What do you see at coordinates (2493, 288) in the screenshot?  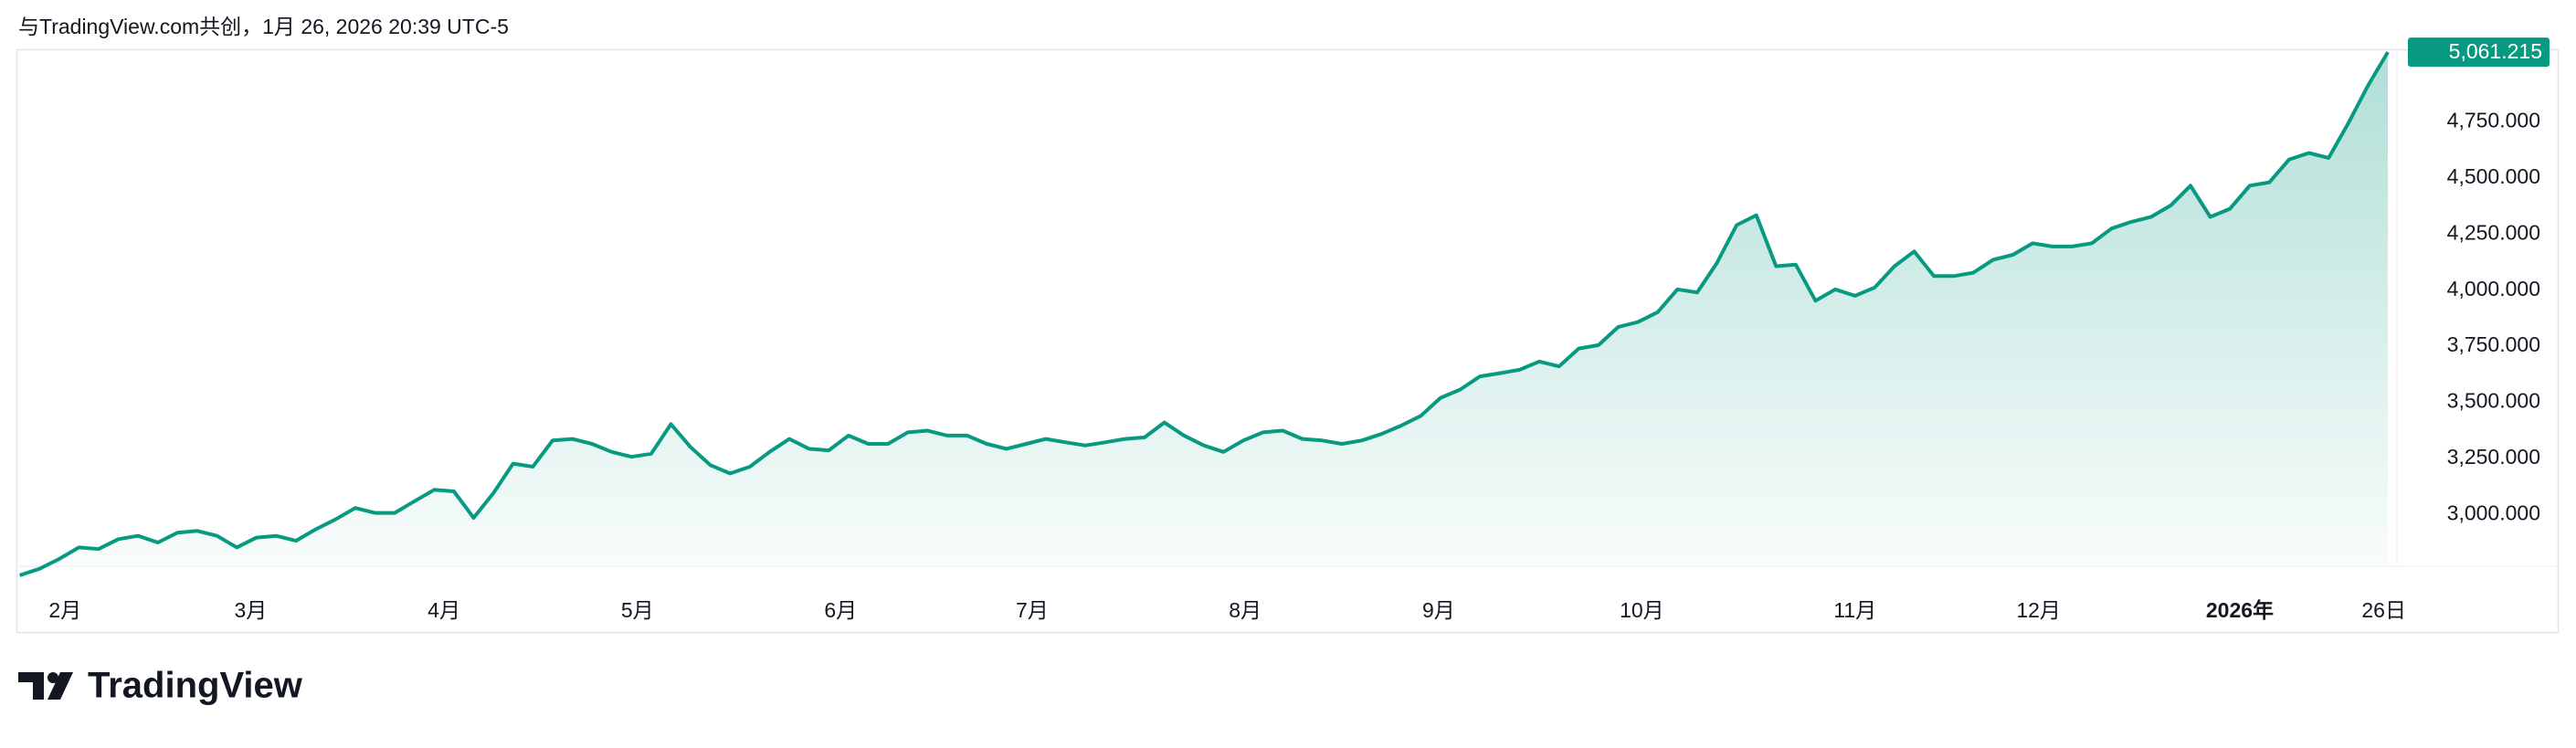 I see `y-tick-label: 4,000.000` at bounding box center [2493, 288].